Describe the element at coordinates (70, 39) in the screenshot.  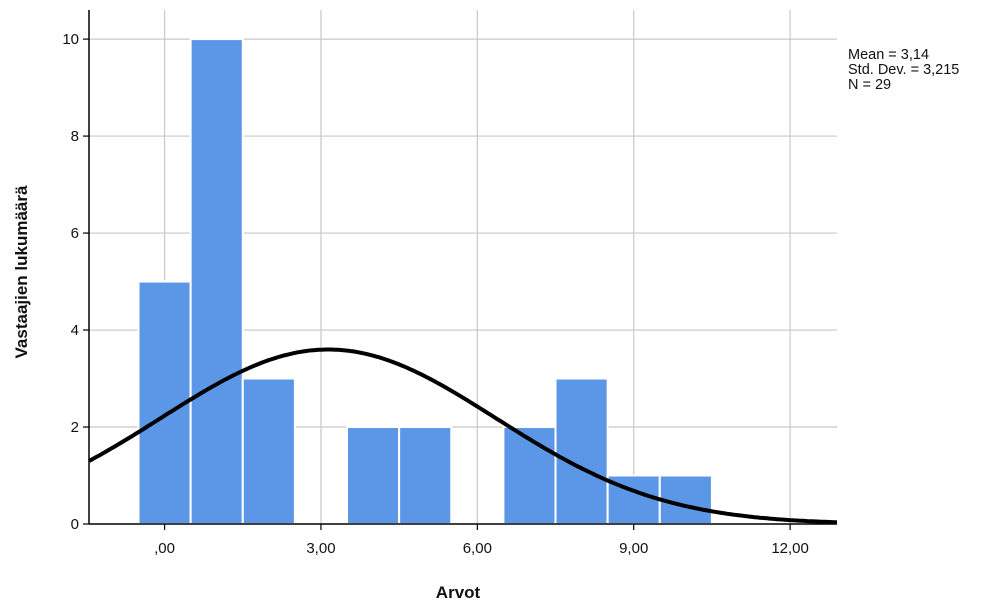
I see `y-tick-label: 10` at that location.